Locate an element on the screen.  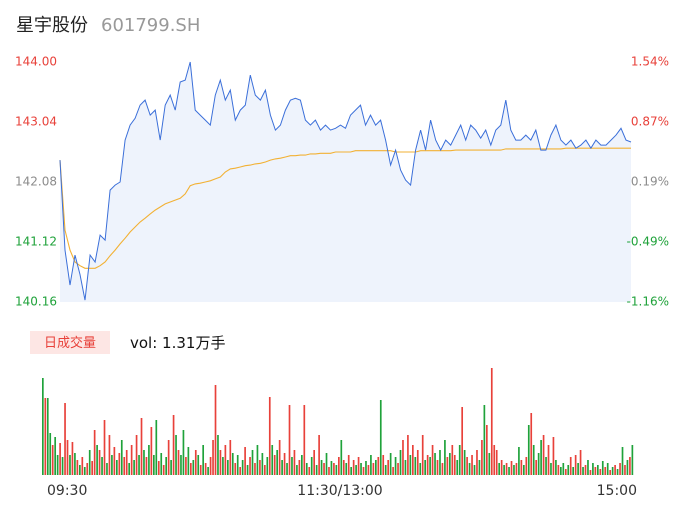
y-tick-label: 143.04 is located at coordinates (36, 122).